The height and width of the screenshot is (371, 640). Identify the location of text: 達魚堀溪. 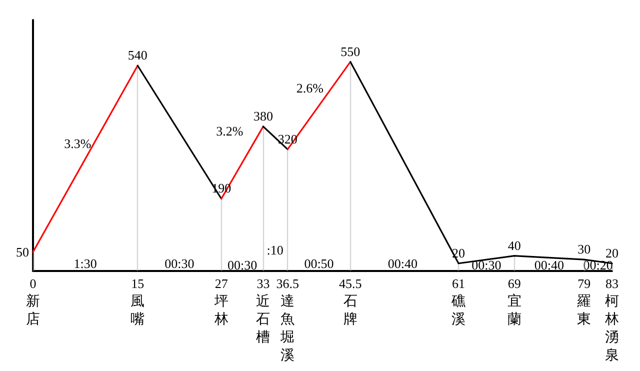
(287, 329).